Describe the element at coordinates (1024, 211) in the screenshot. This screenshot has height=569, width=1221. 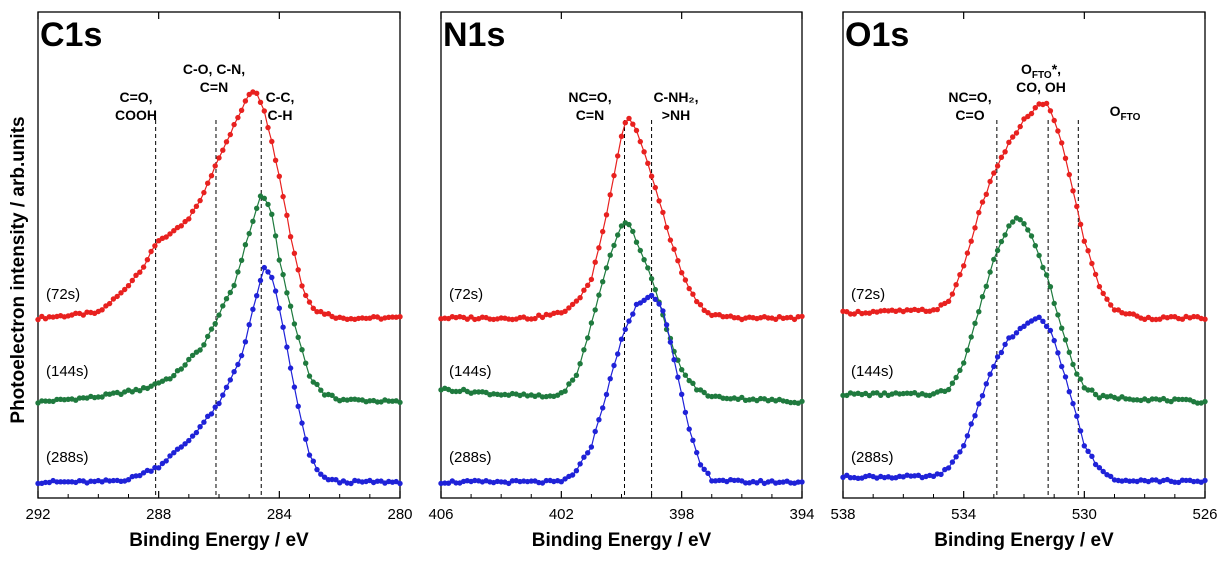
I see `series-line-72s` at that location.